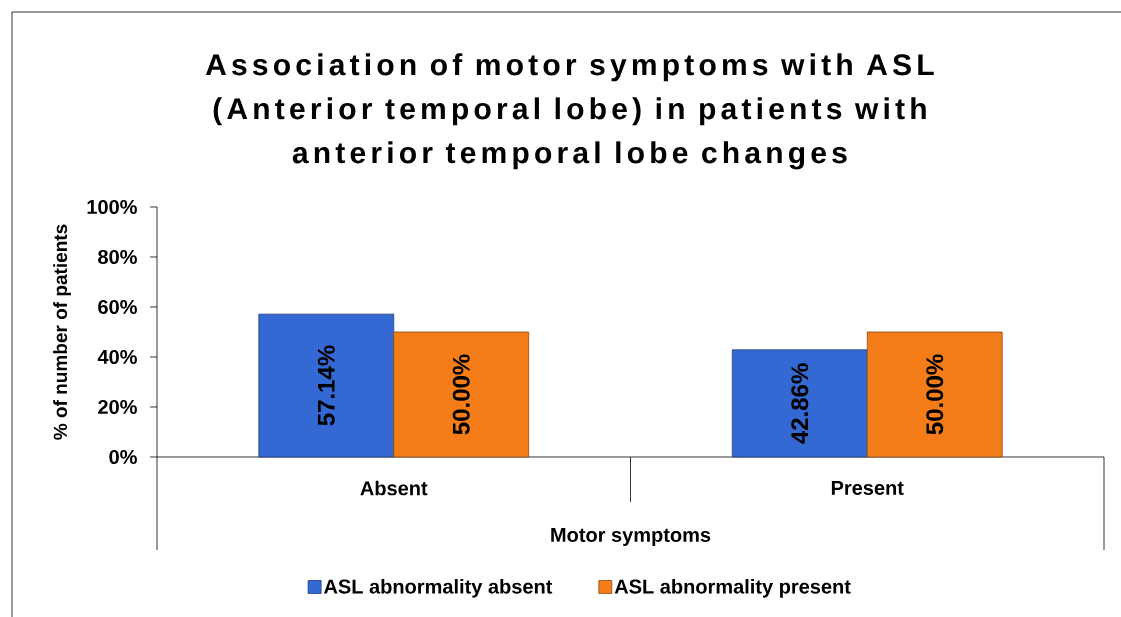  Describe the element at coordinates (117, 307) in the screenshot. I see `y-tick-label: 60%` at that location.